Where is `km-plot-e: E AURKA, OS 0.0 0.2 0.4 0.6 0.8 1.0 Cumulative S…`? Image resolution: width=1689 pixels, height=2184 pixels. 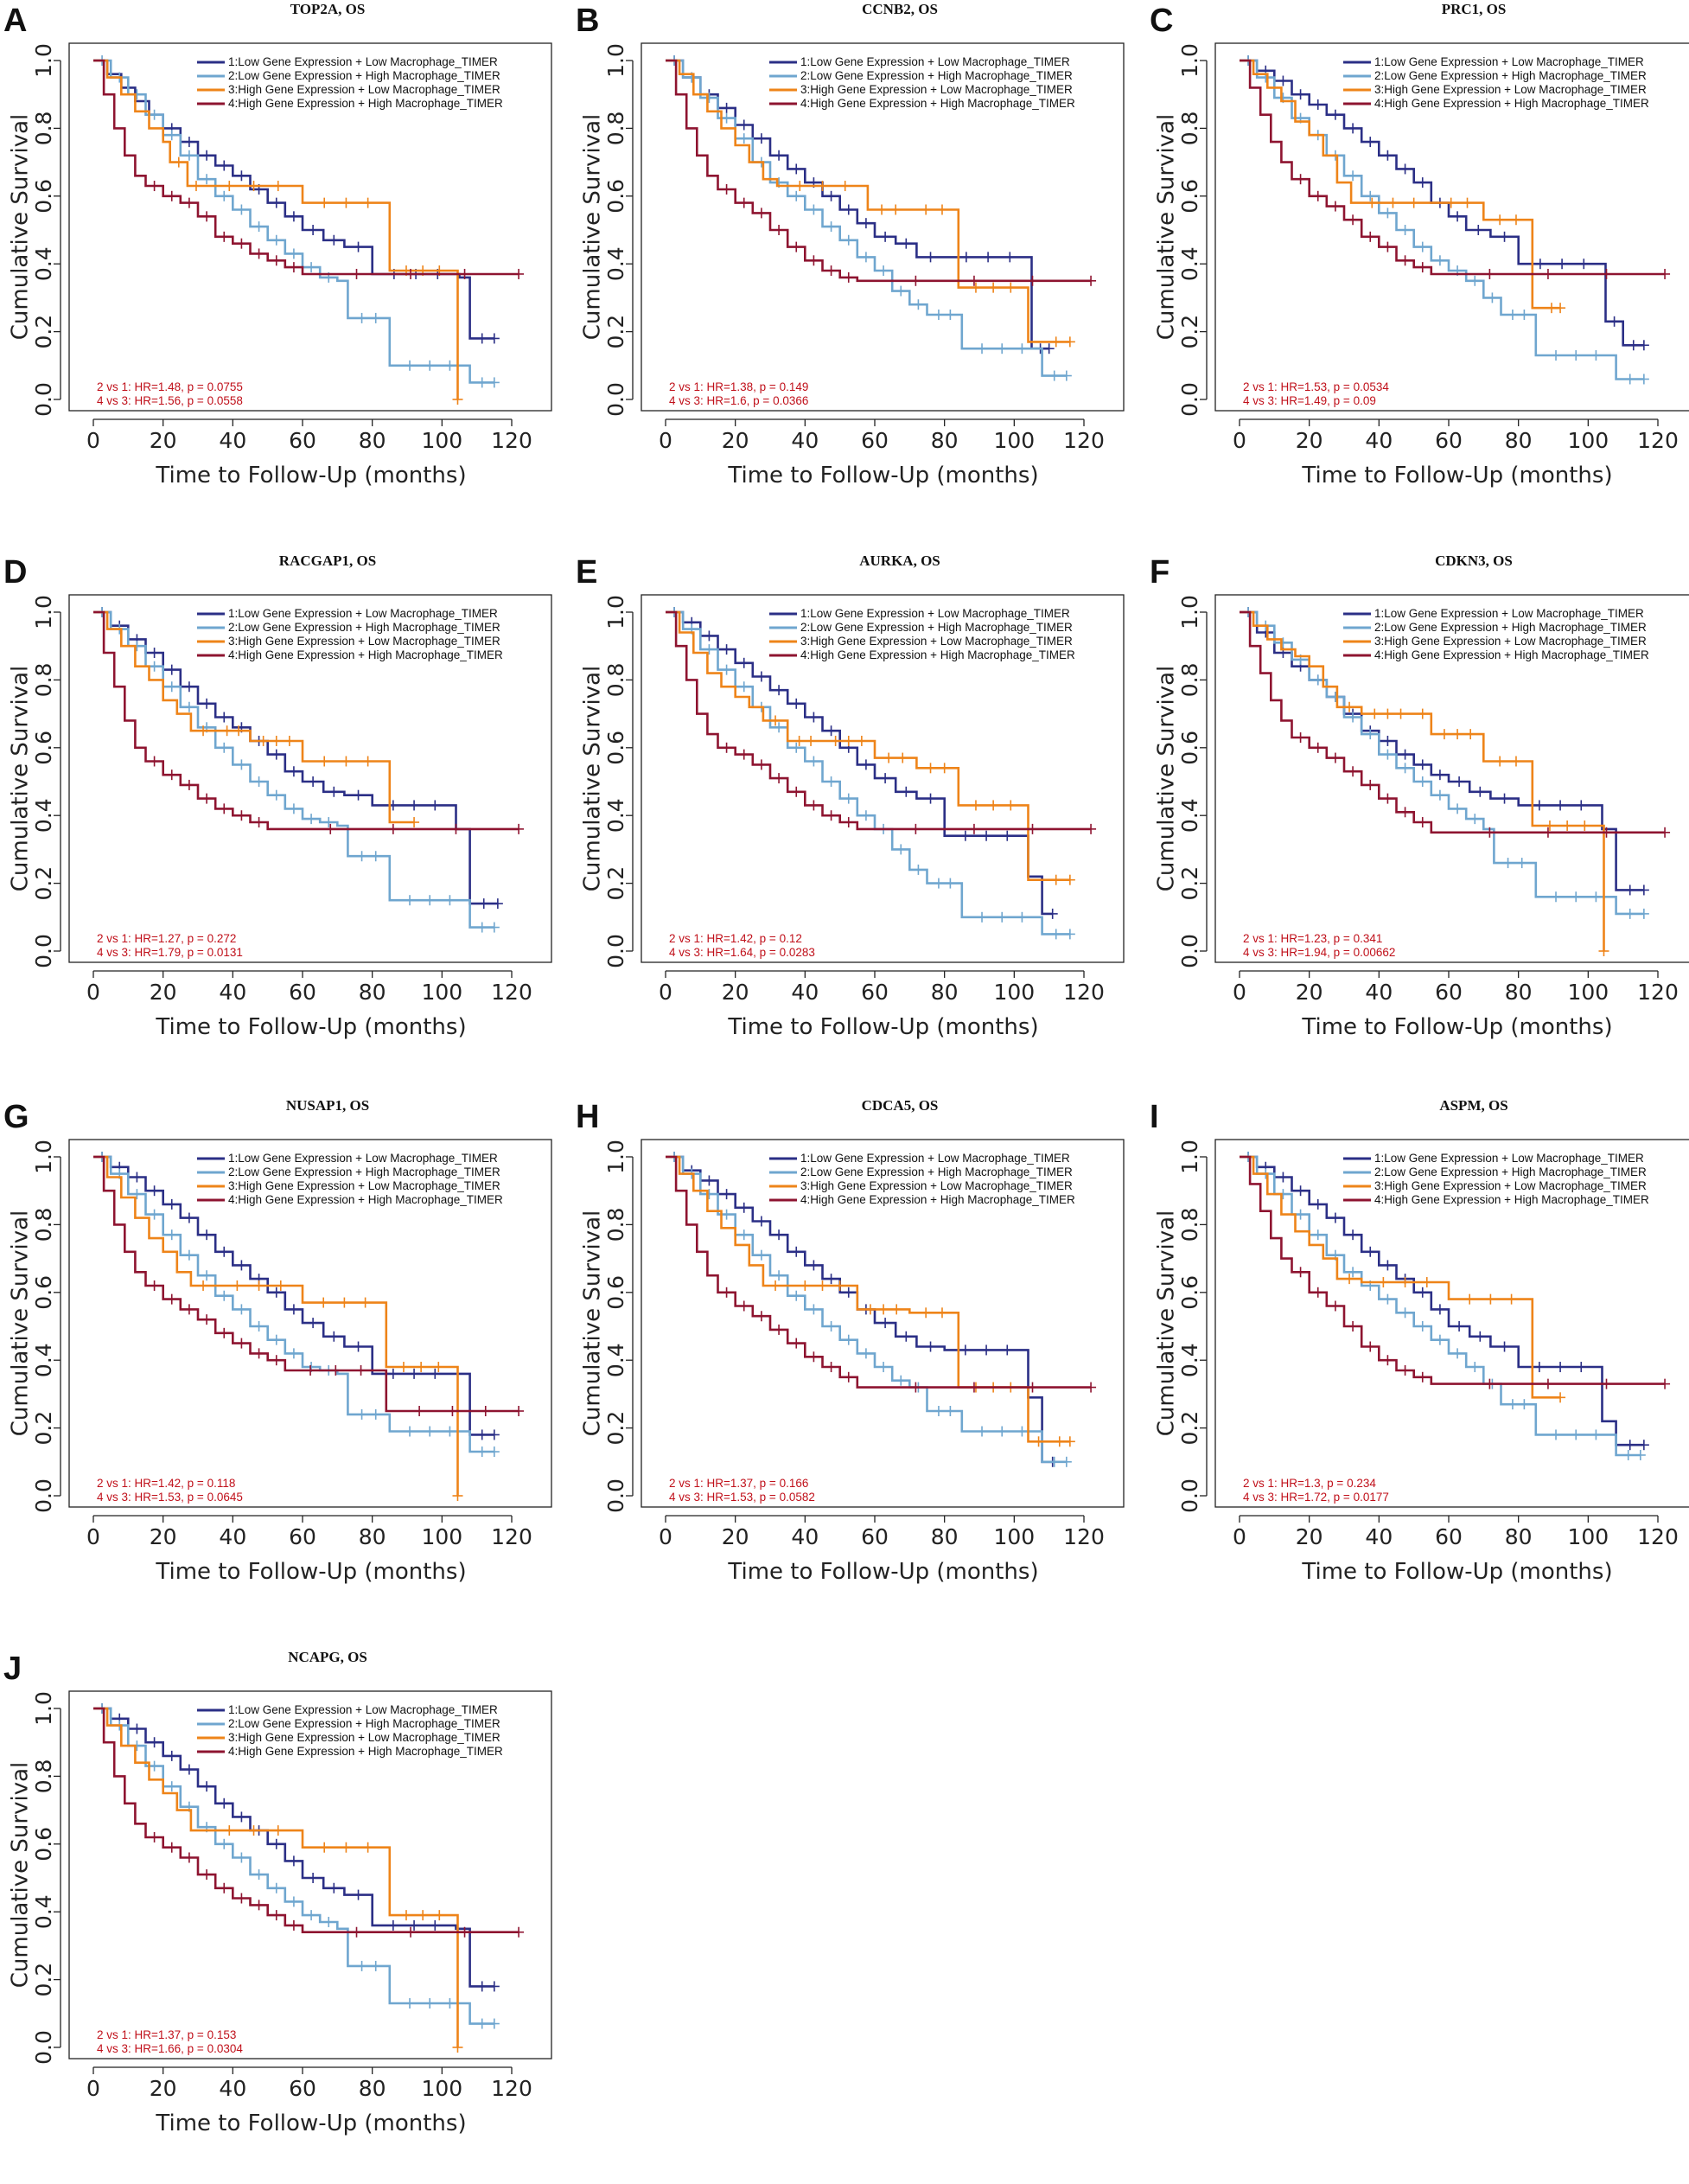 km-plot-e: E AURKA, OS 0.0 0.2 0.4 0.6 0.8 1.0 Cumulative S… is located at coordinates (850, 796).